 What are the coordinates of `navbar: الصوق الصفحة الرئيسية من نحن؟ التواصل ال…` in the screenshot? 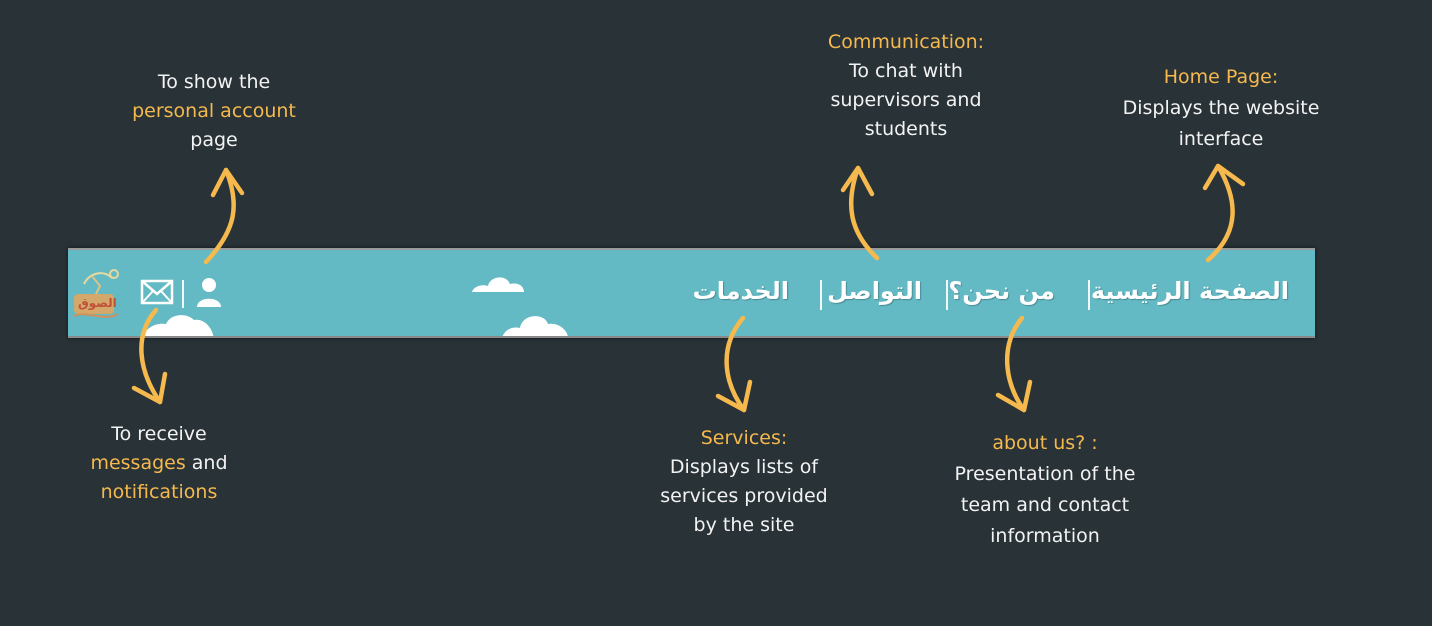 It's located at (691, 293).